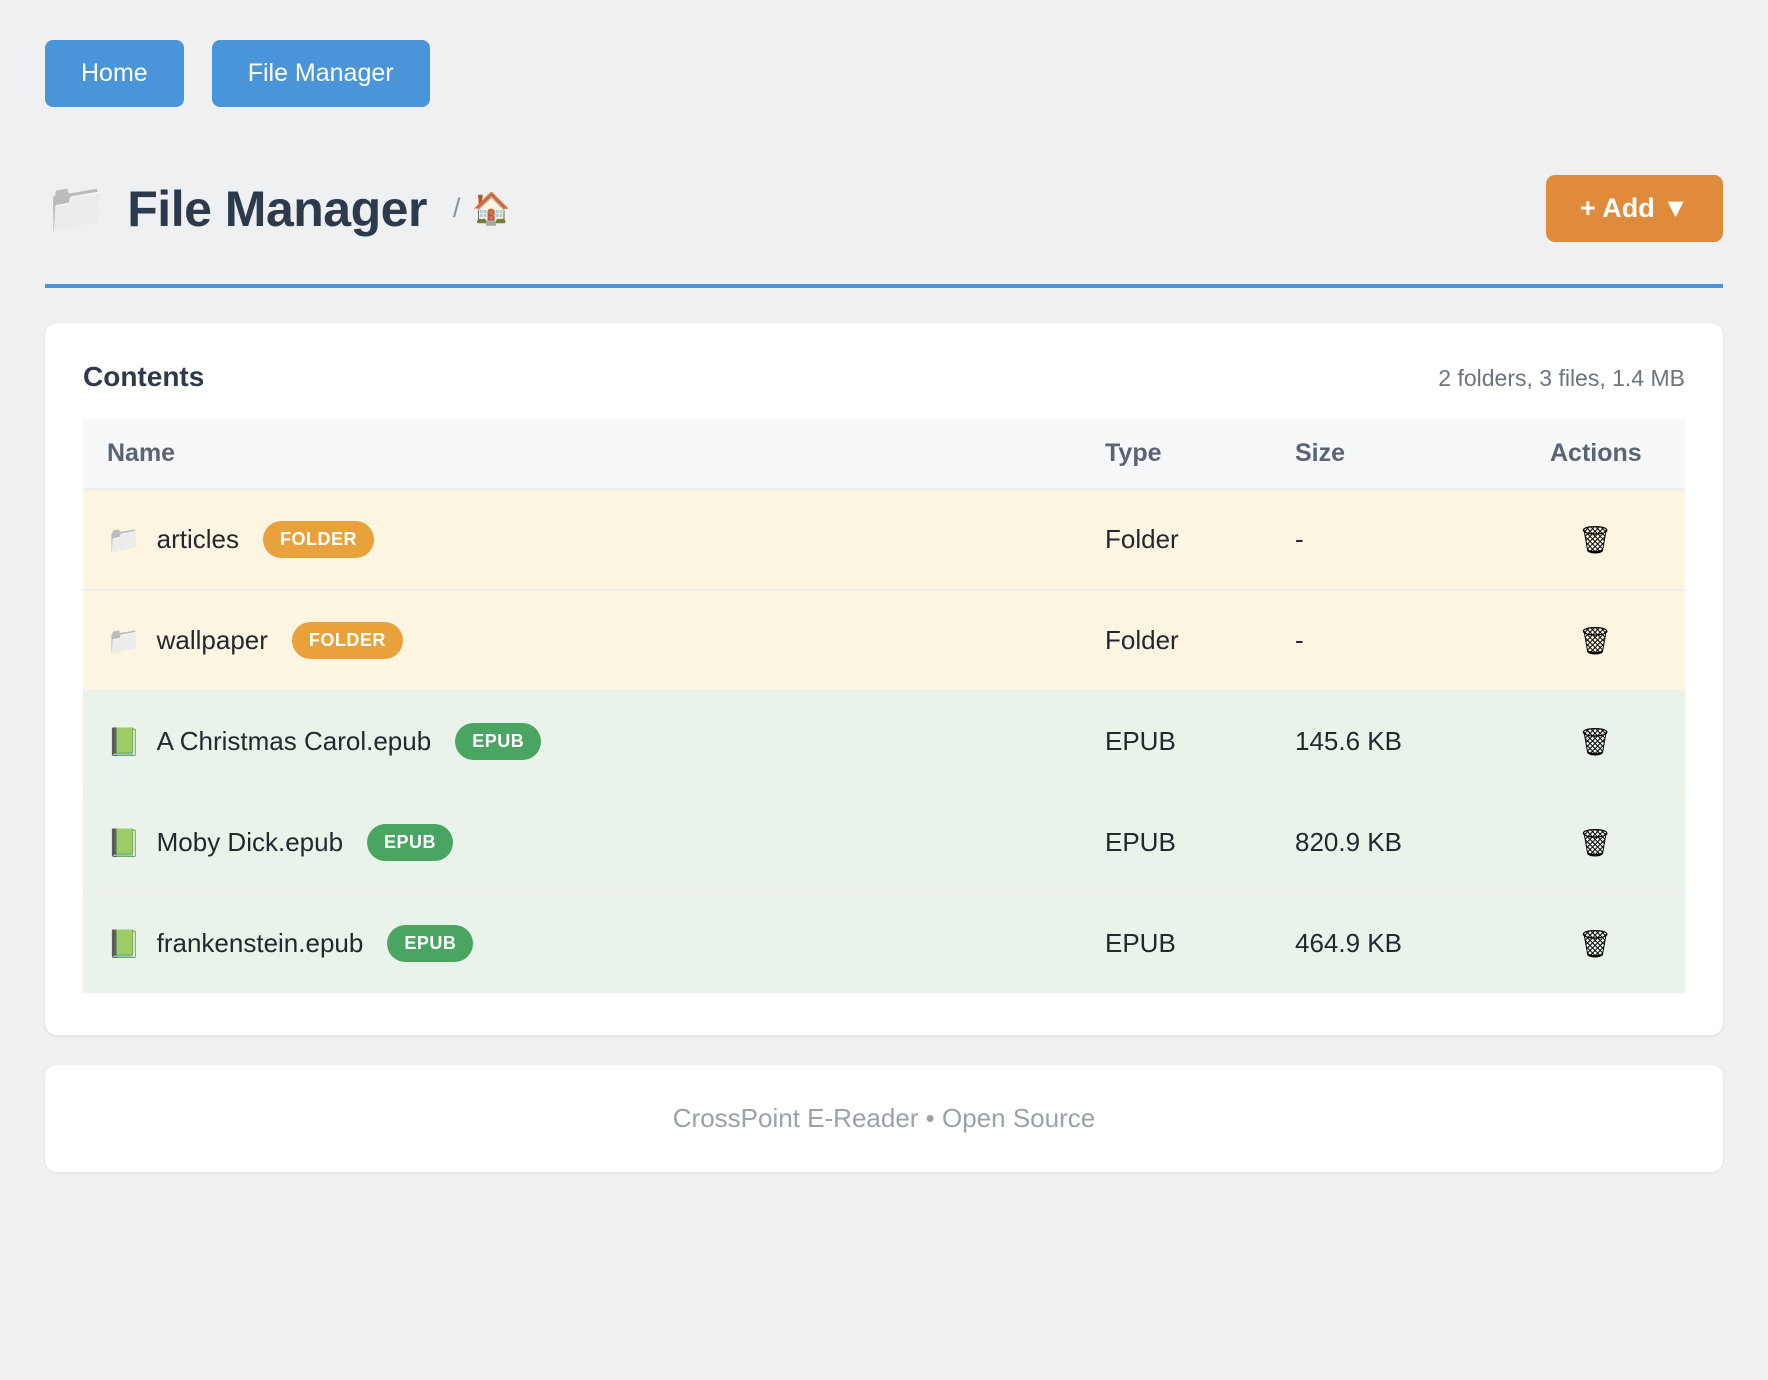 This screenshot has width=1768, height=1380. What do you see at coordinates (884, 286) in the screenshot?
I see `header-divider` at bounding box center [884, 286].